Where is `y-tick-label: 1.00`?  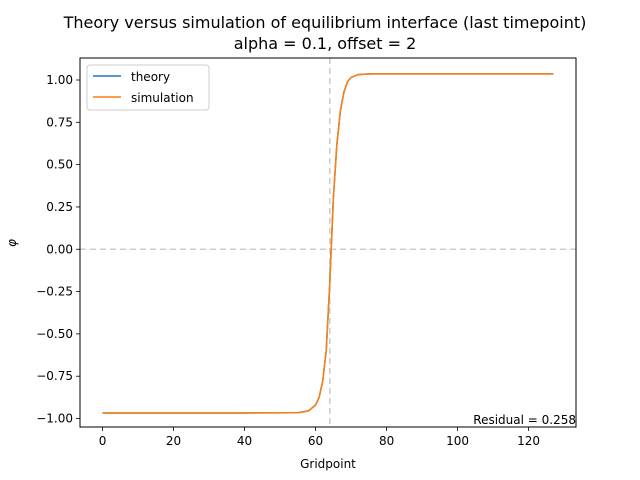
y-tick-label: 1.00 is located at coordinates (59, 80).